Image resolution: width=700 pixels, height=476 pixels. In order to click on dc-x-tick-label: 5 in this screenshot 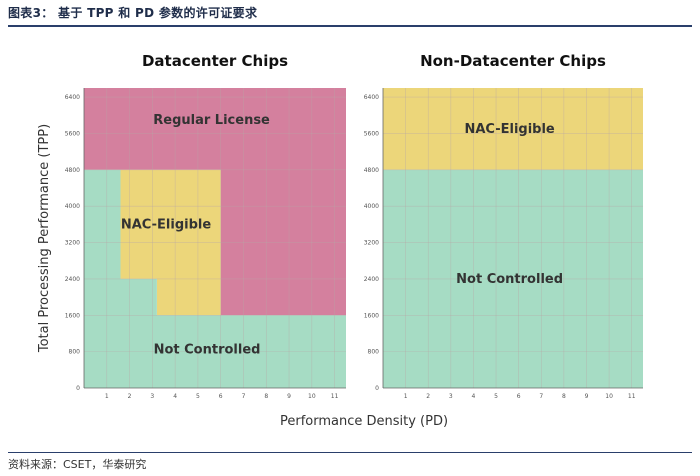, I will do `click(198, 396)`.